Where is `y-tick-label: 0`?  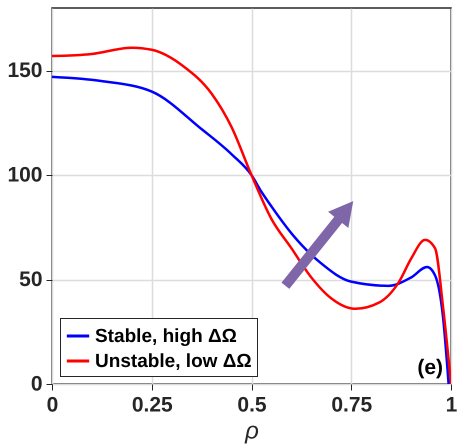 y-tick-label: 0 is located at coordinates (36, 384).